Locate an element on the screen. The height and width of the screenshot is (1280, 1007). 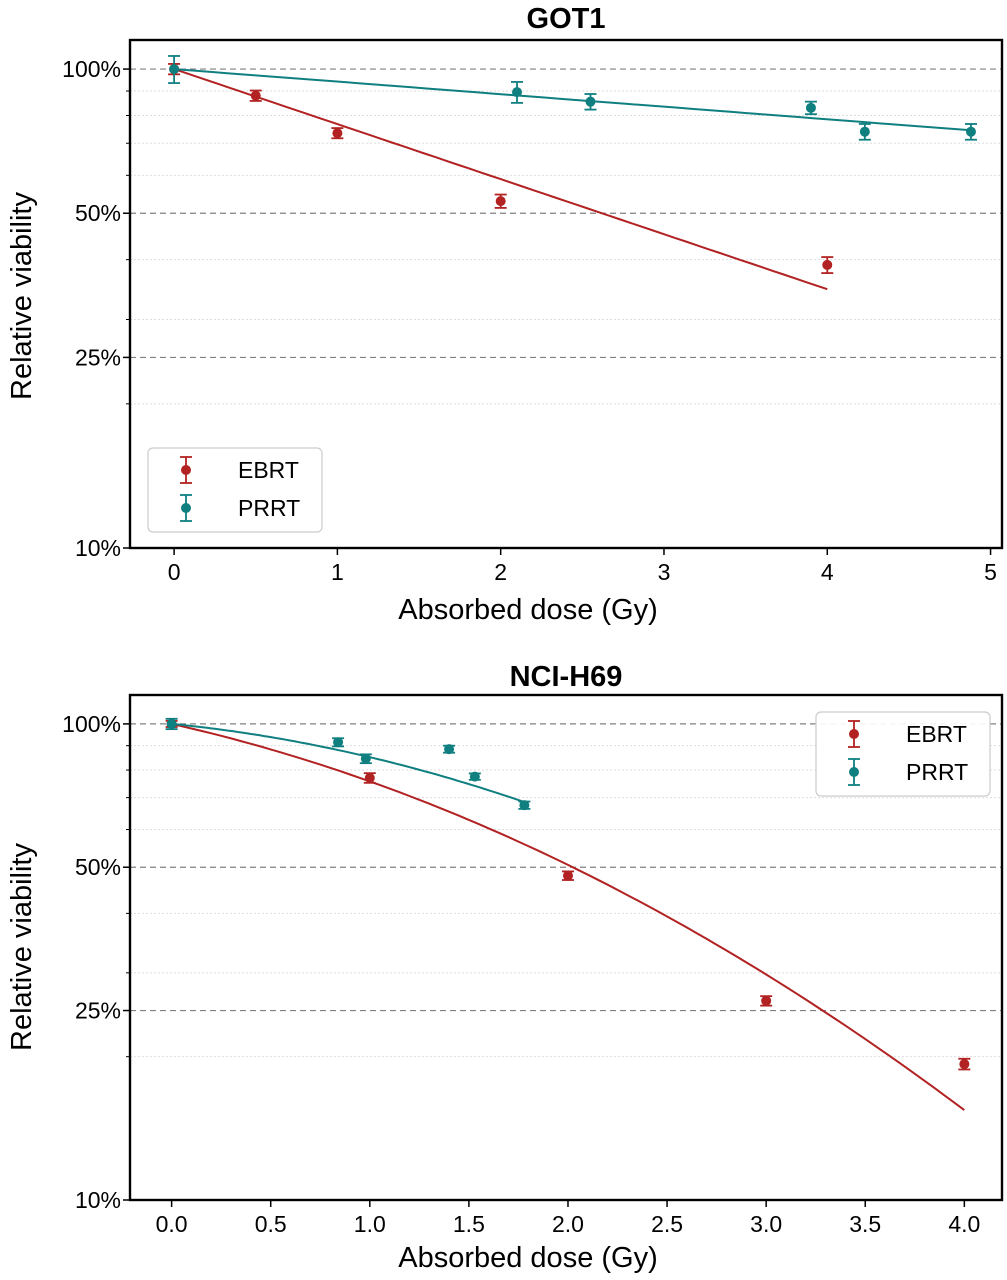
x-tick-label: 4 is located at coordinates (827, 572).